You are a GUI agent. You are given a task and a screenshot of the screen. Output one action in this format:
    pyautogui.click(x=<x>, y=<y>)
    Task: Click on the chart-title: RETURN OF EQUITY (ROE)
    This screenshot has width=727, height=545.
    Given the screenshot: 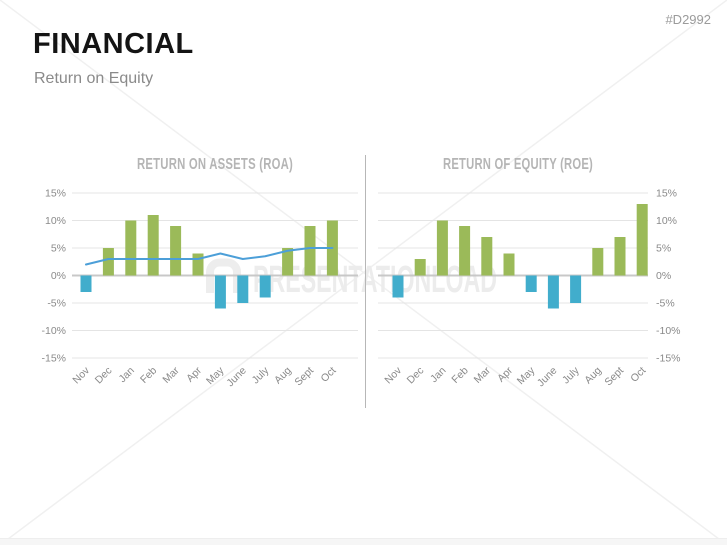 What is the action you would take?
    pyautogui.click(x=518, y=164)
    